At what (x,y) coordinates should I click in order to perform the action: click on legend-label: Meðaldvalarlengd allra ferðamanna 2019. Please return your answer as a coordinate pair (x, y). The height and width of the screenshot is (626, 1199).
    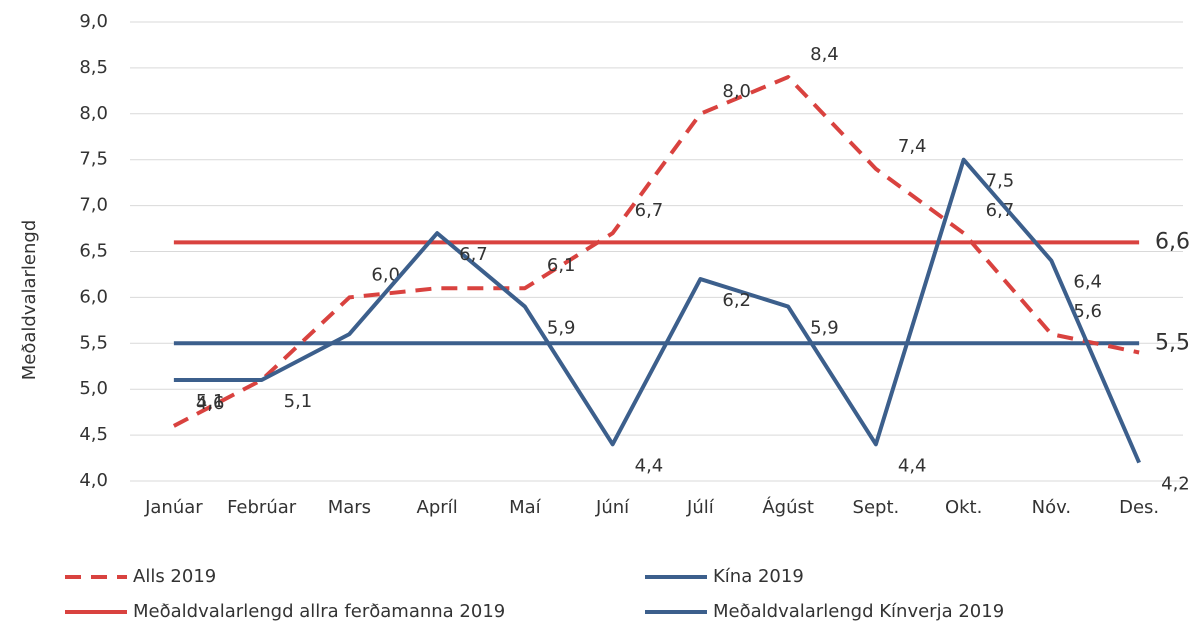
    Looking at the image, I should click on (319, 611).